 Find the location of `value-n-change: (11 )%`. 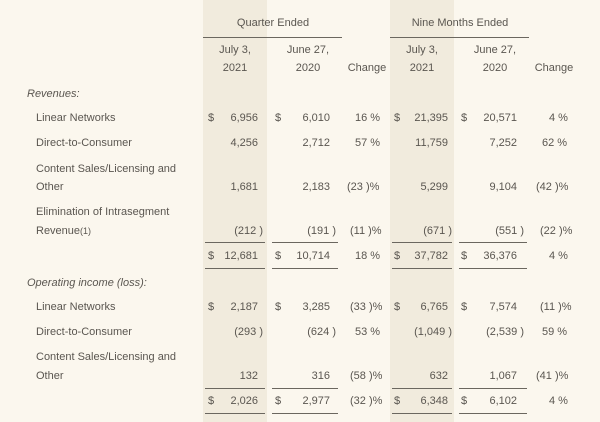

value-n-change: (11 )% is located at coordinates (556, 307).